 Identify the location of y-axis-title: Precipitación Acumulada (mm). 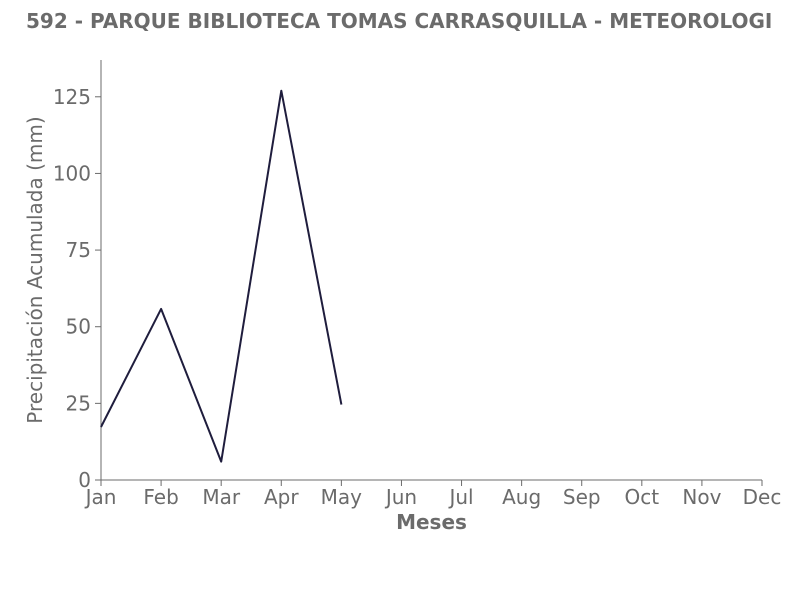
(35, 269).